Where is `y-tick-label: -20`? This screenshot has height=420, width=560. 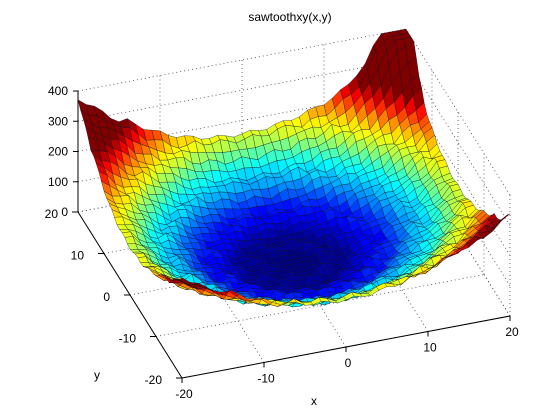 y-tick-label: -20 is located at coordinates (154, 380).